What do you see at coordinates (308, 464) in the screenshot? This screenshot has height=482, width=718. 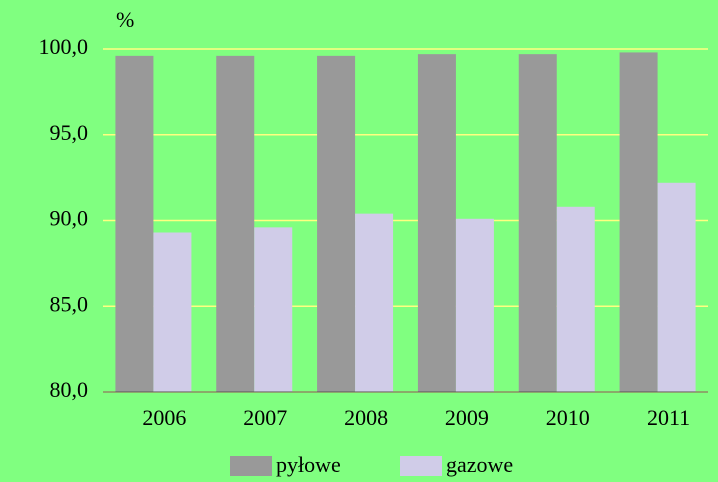 I see `legend-label: pyłowe` at bounding box center [308, 464].